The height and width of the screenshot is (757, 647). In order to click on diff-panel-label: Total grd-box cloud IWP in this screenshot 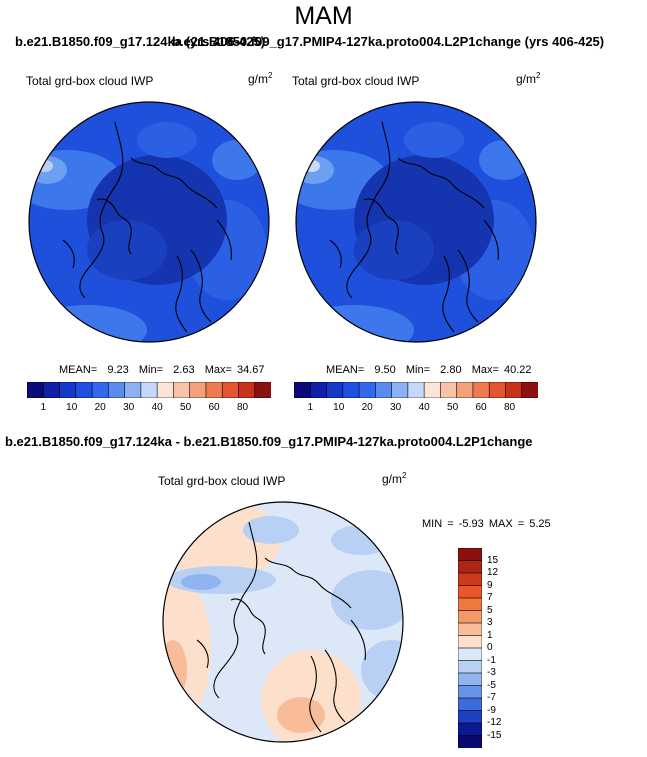, I will do `click(222, 481)`.